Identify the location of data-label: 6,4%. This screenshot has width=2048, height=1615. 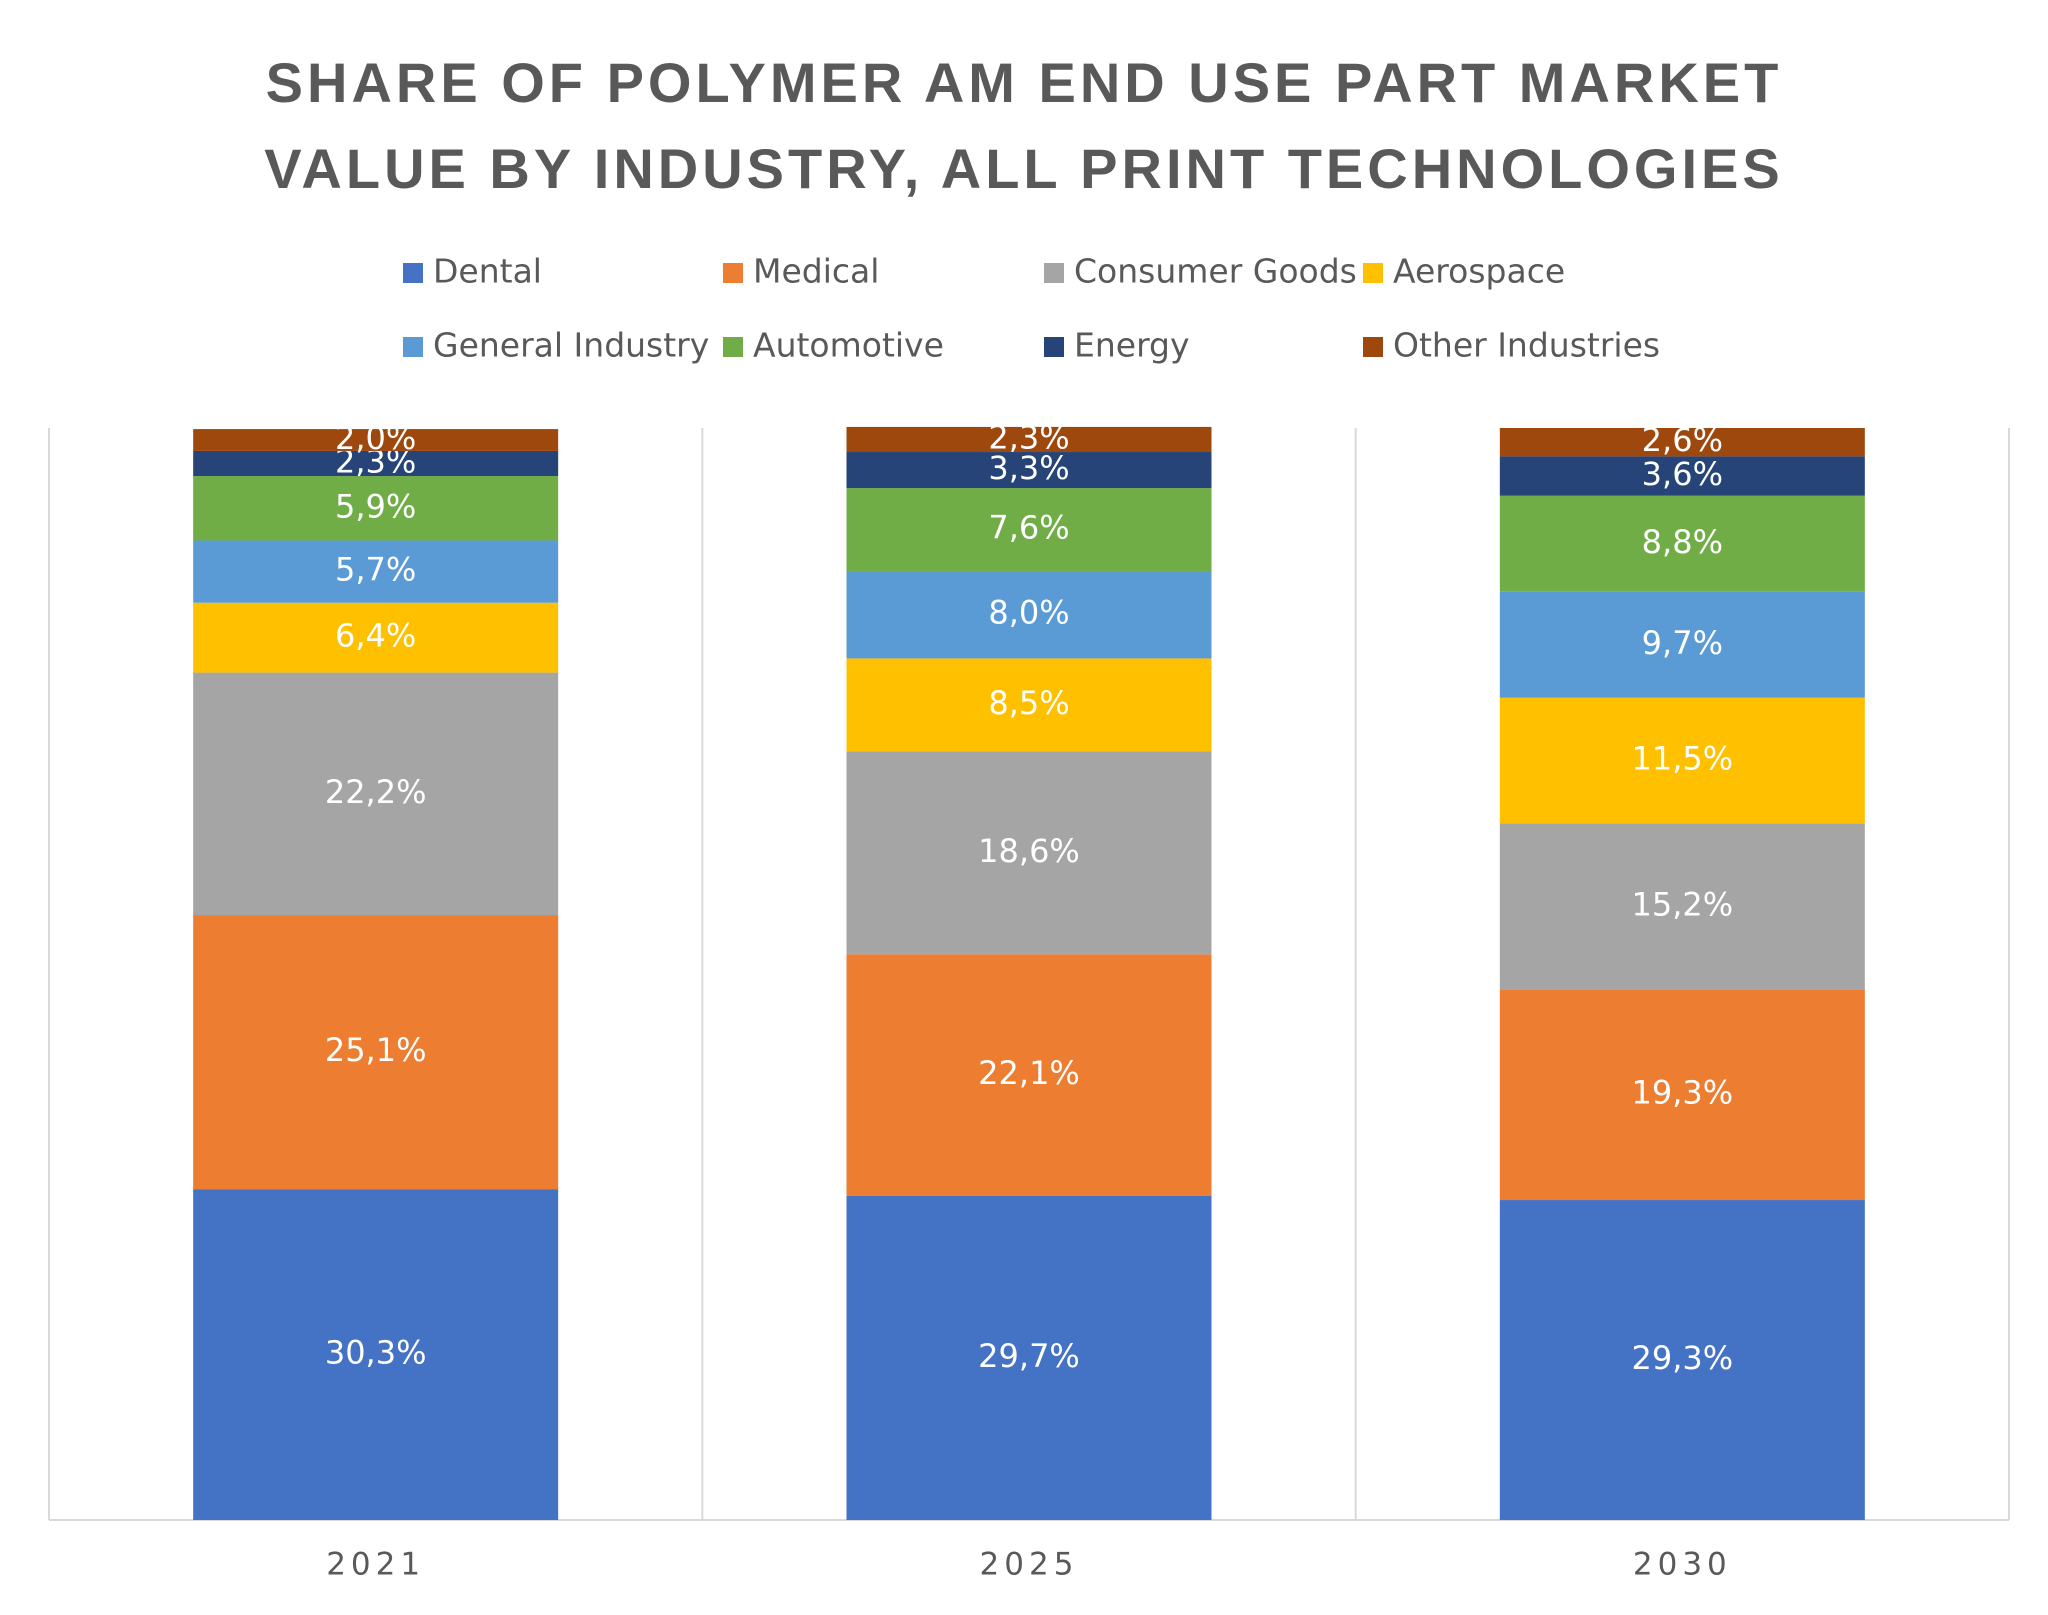
(375, 636).